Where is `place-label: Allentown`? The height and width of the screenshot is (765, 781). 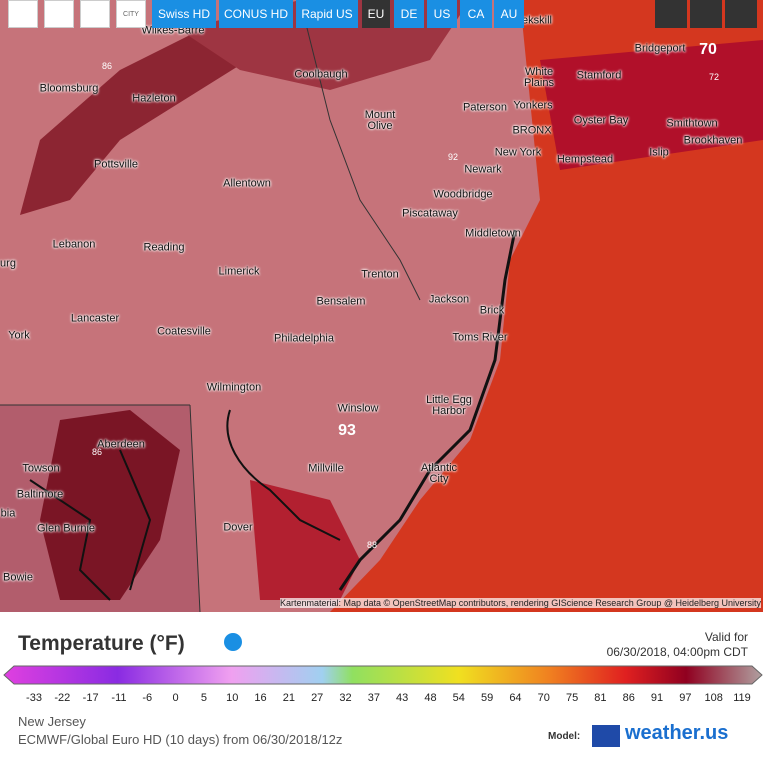 place-label: Allentown is located at coordinates (247, 183).